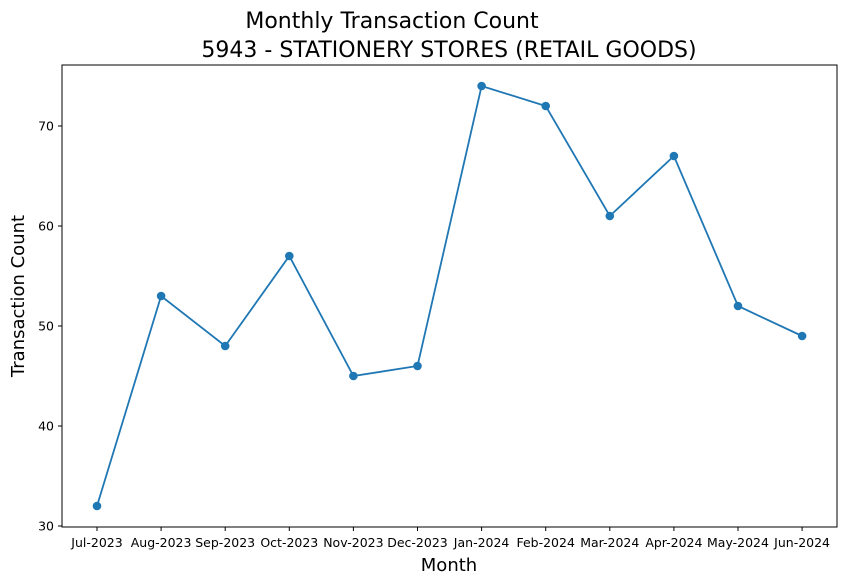  I want to click on x-tick-label: Nov-2023, so click(353, 542).